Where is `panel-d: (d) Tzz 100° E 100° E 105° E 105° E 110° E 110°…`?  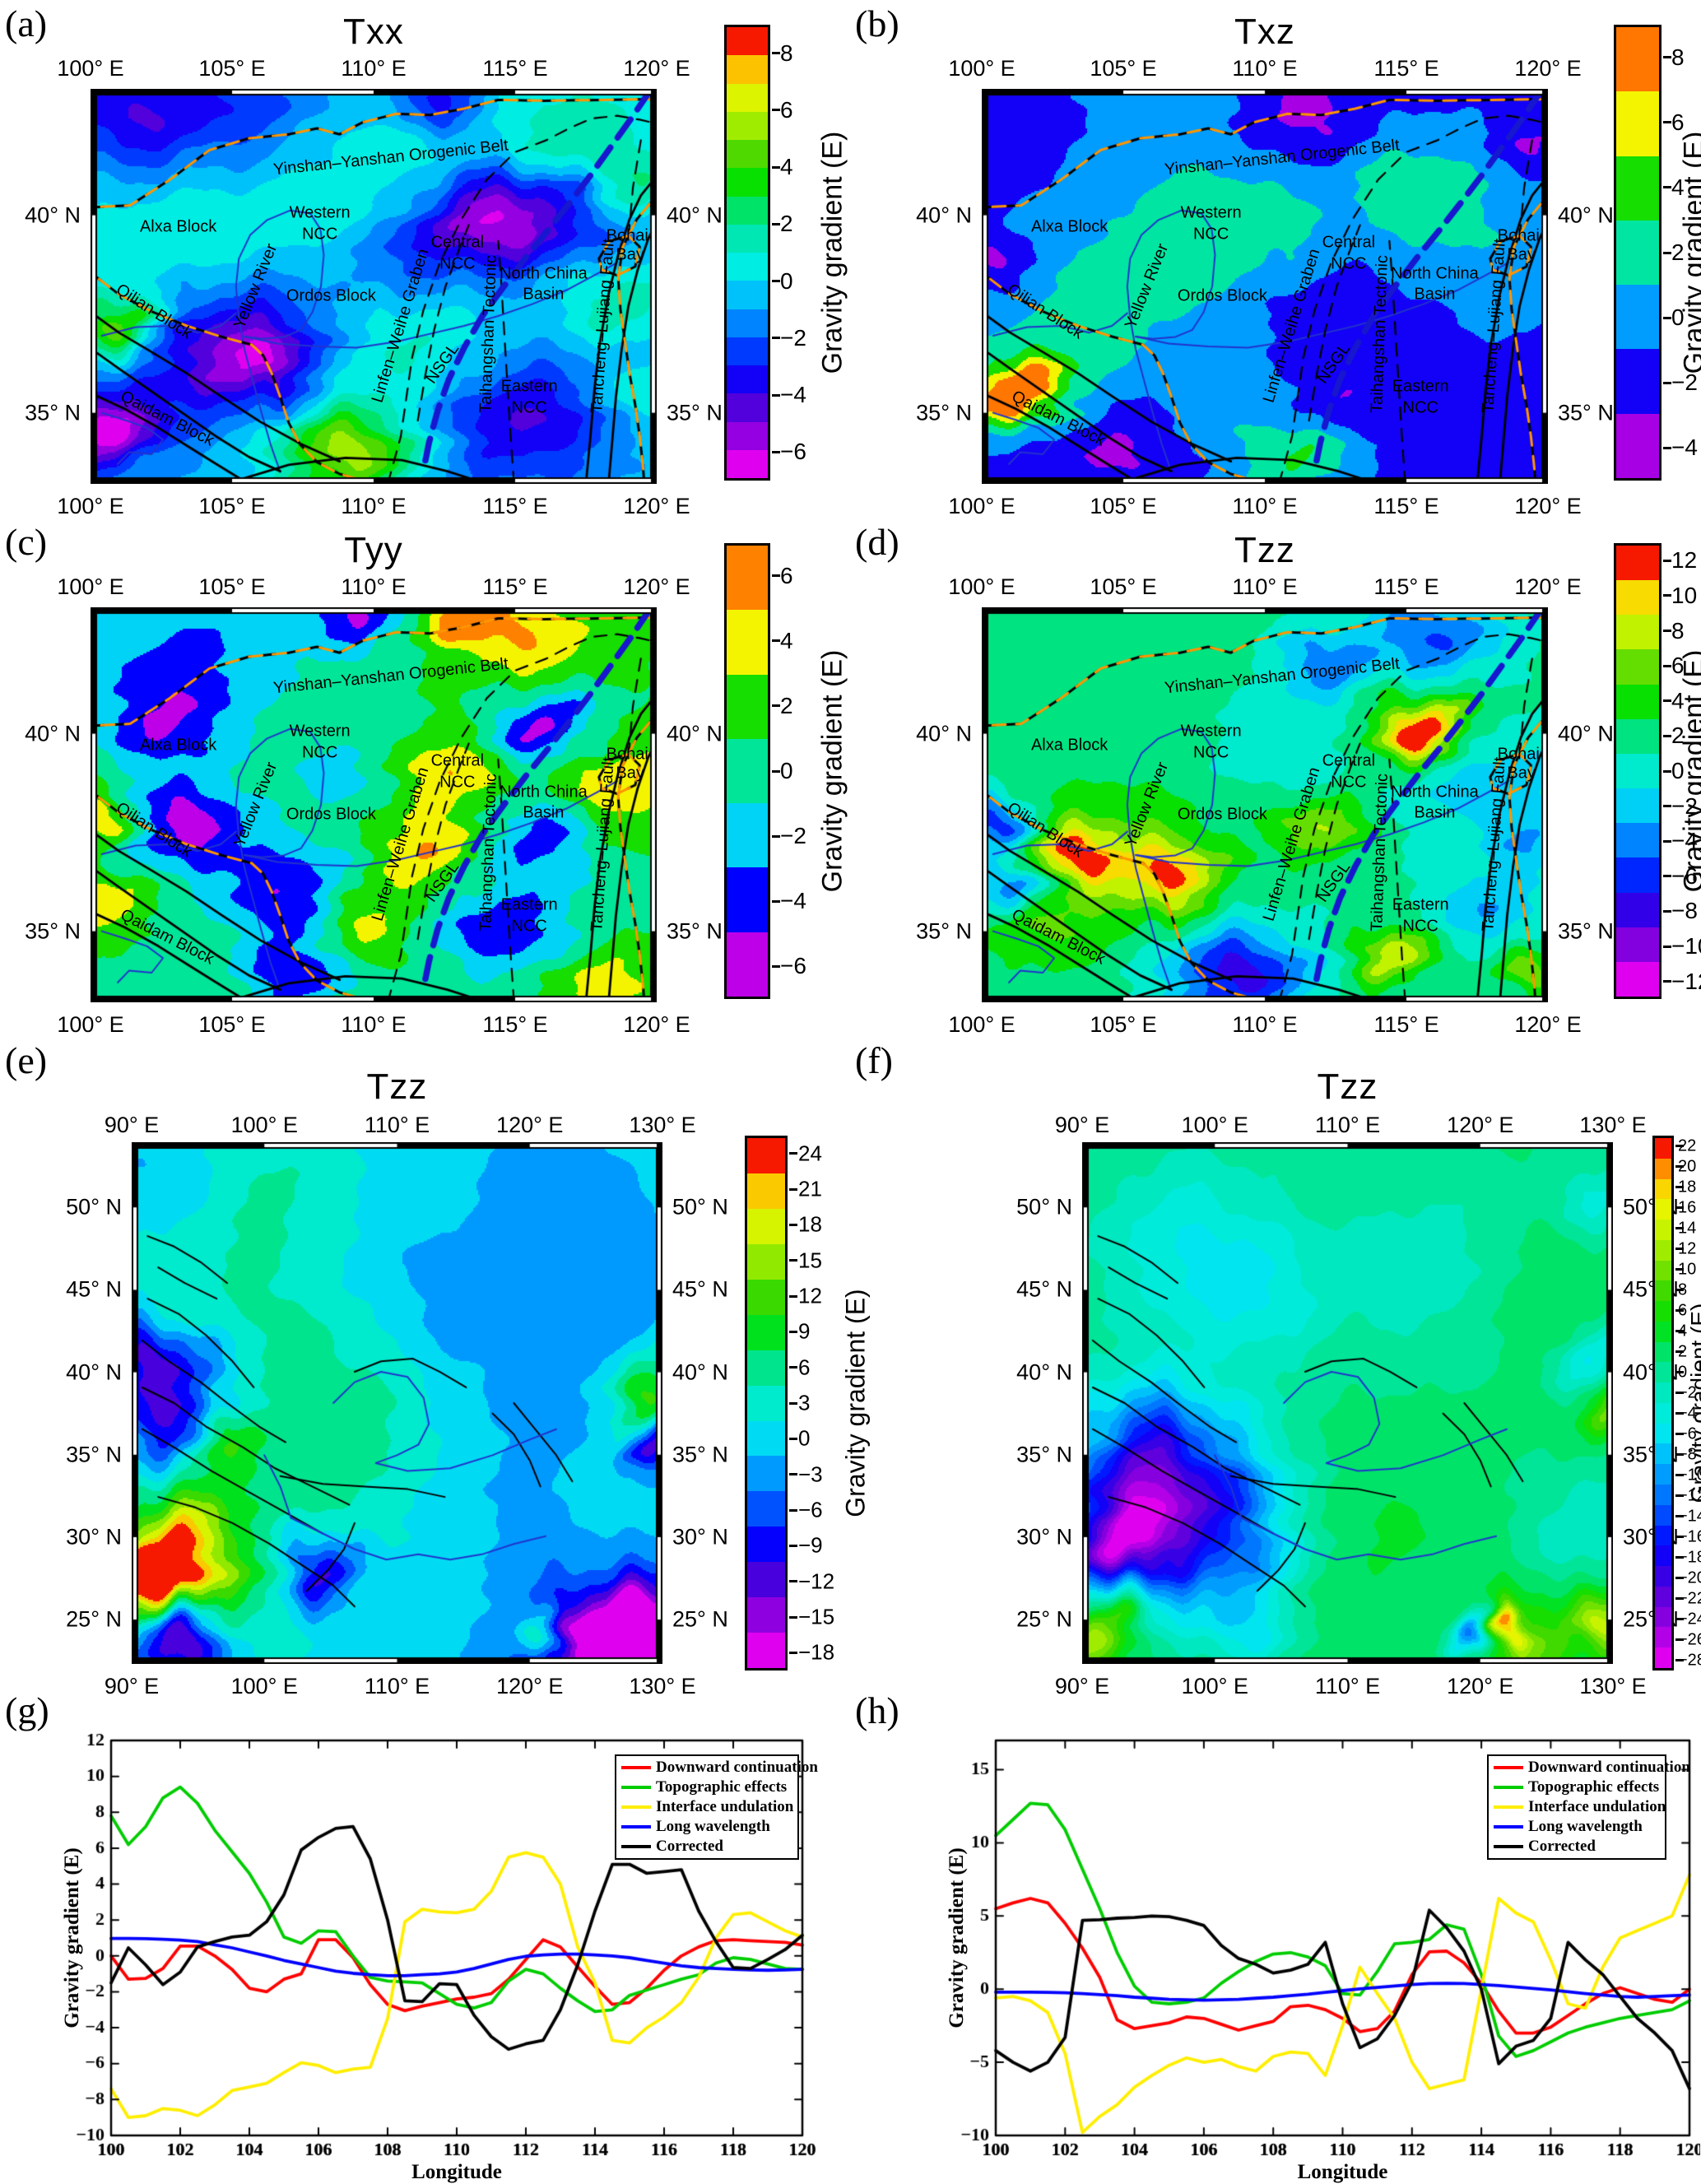 panel-d: (d) Tzz 100° E 100° E 105° E 105° E 110° E 110°… is located at coordinates (1276, 777).